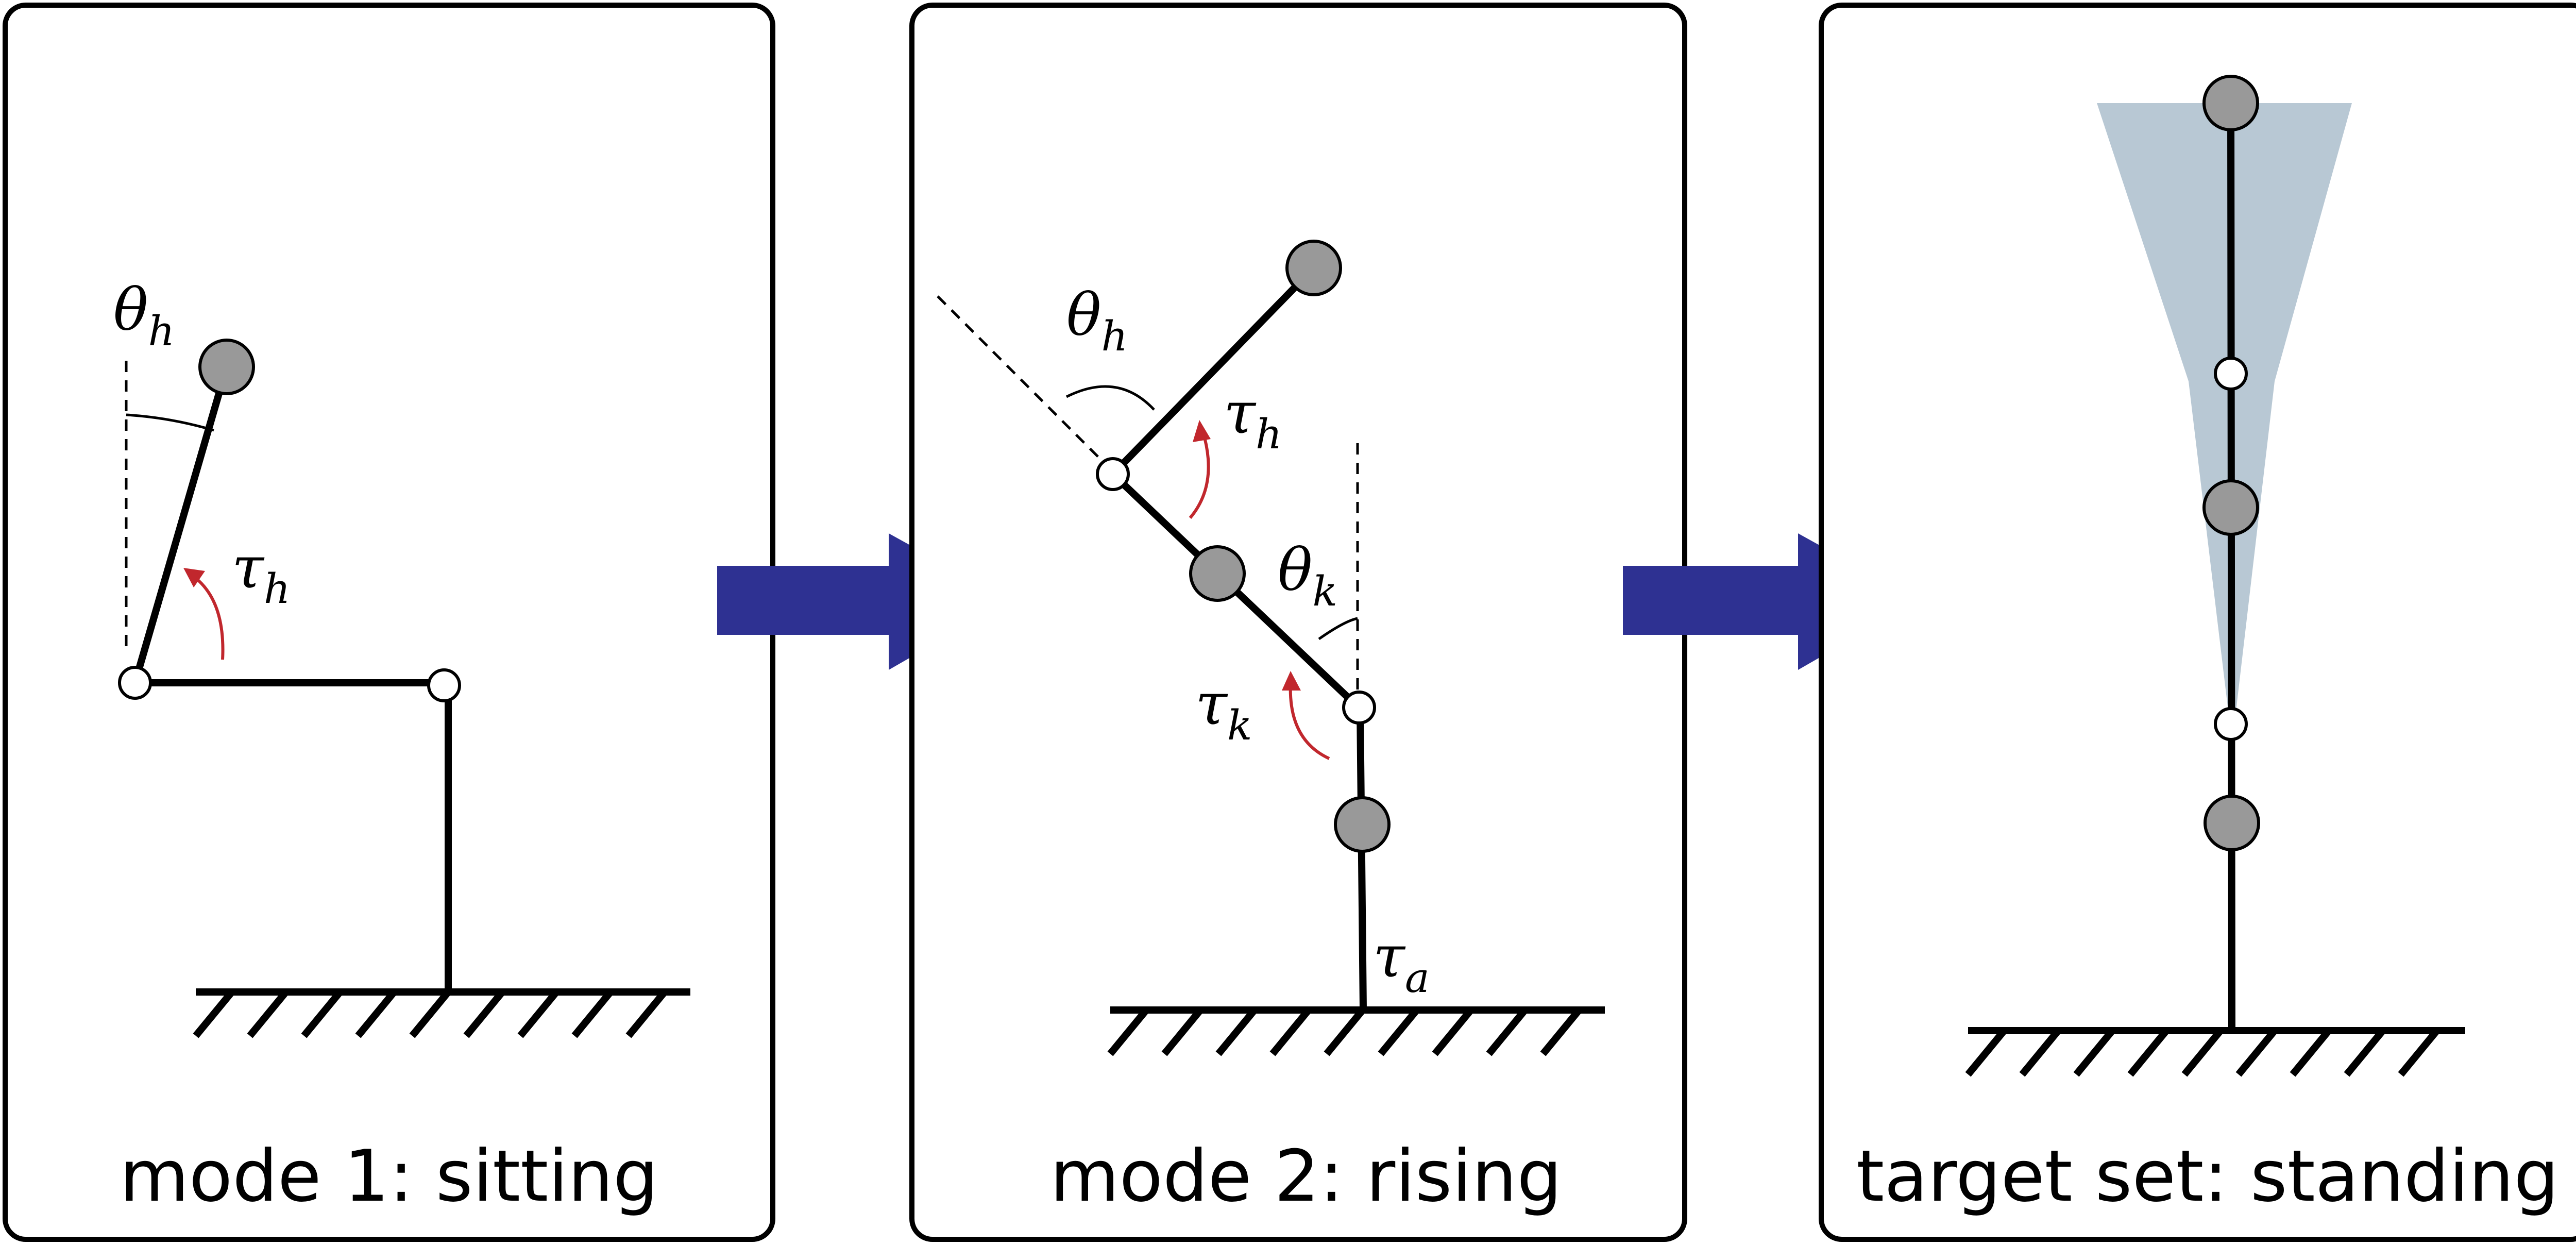  I want to click on caption-standing: target set: standing, so click(2207, 1177).